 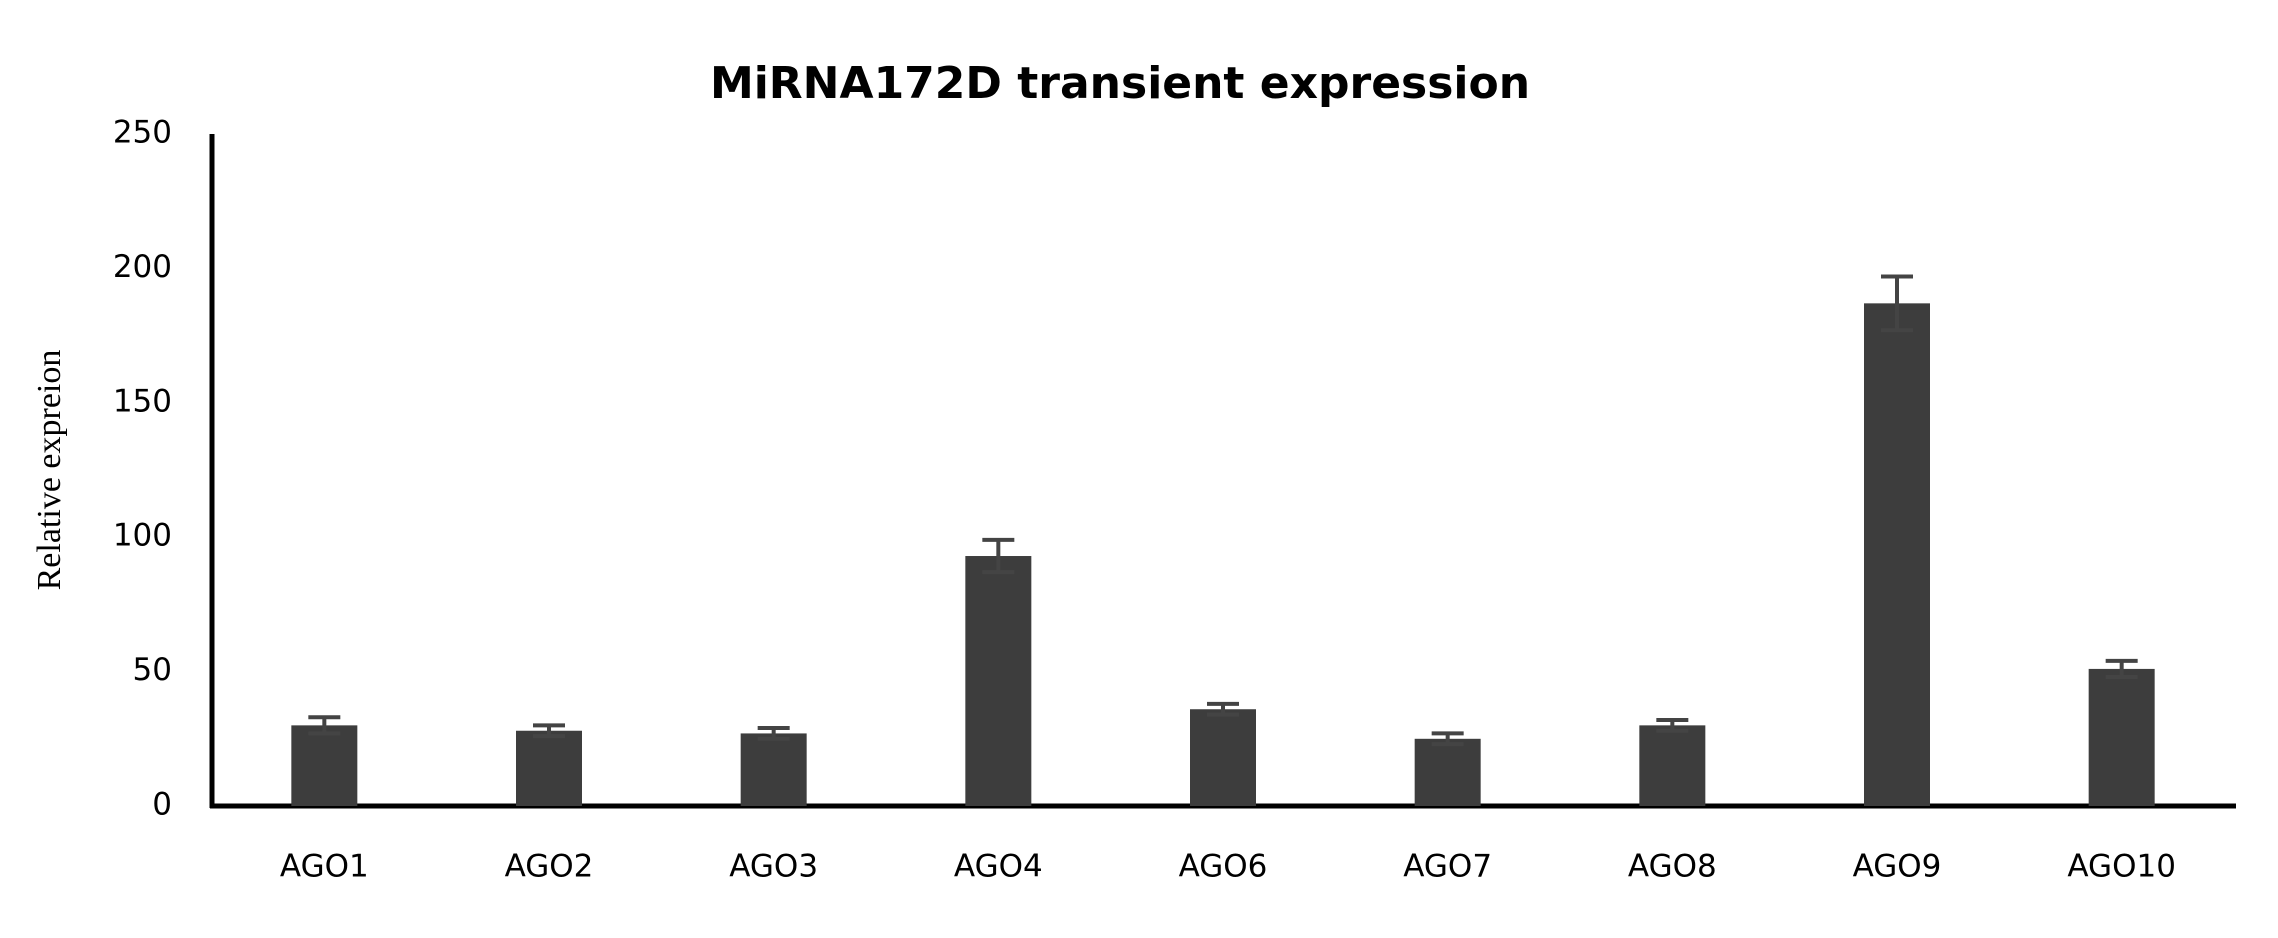 I want to click on x-tick-label: AGO6, so click(x=1223, y=867).